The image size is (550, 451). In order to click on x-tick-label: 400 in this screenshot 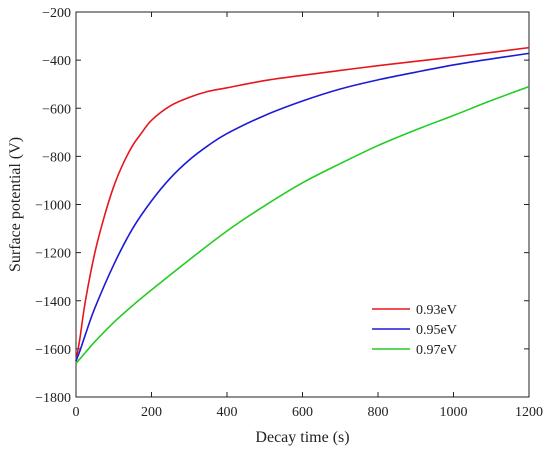, I will do `click(227, 412)`.